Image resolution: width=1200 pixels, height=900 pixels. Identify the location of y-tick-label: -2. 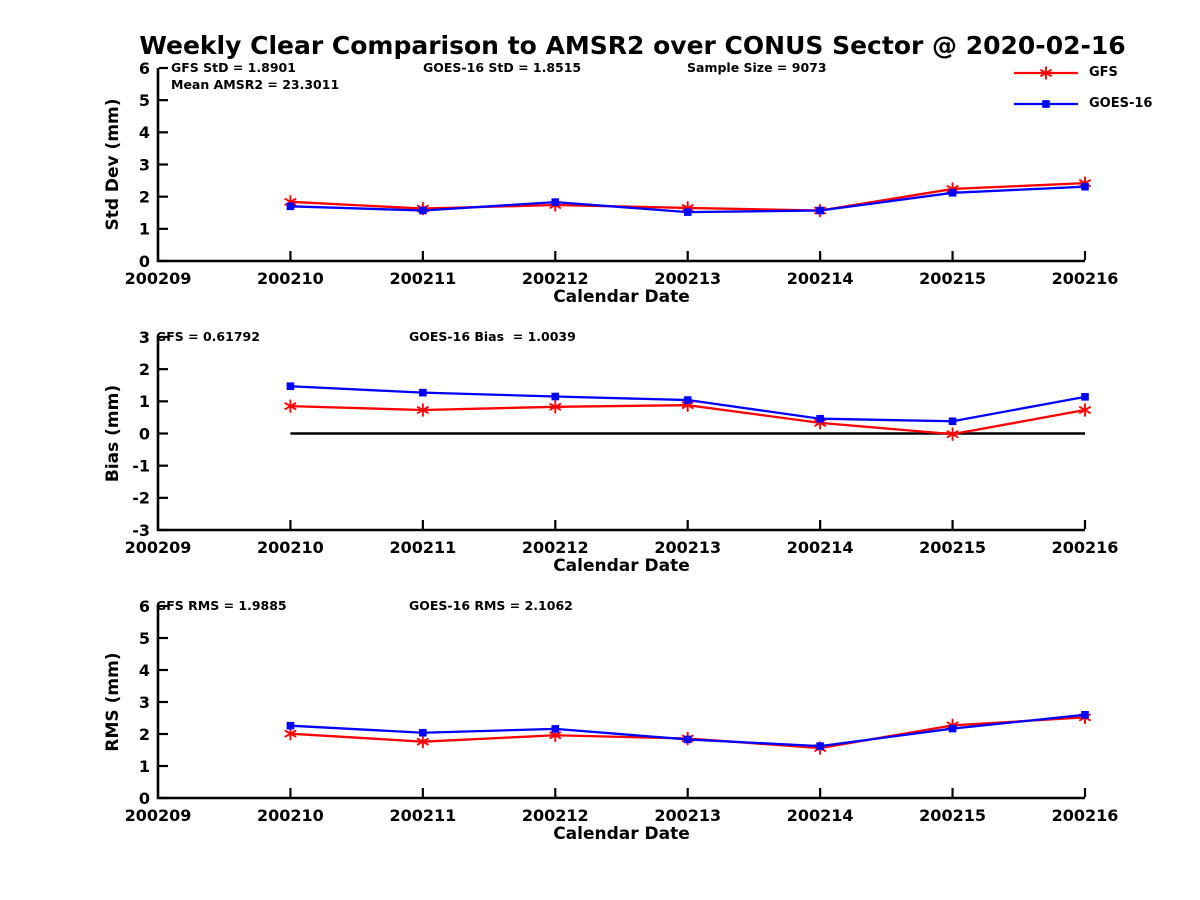
(141, 498).